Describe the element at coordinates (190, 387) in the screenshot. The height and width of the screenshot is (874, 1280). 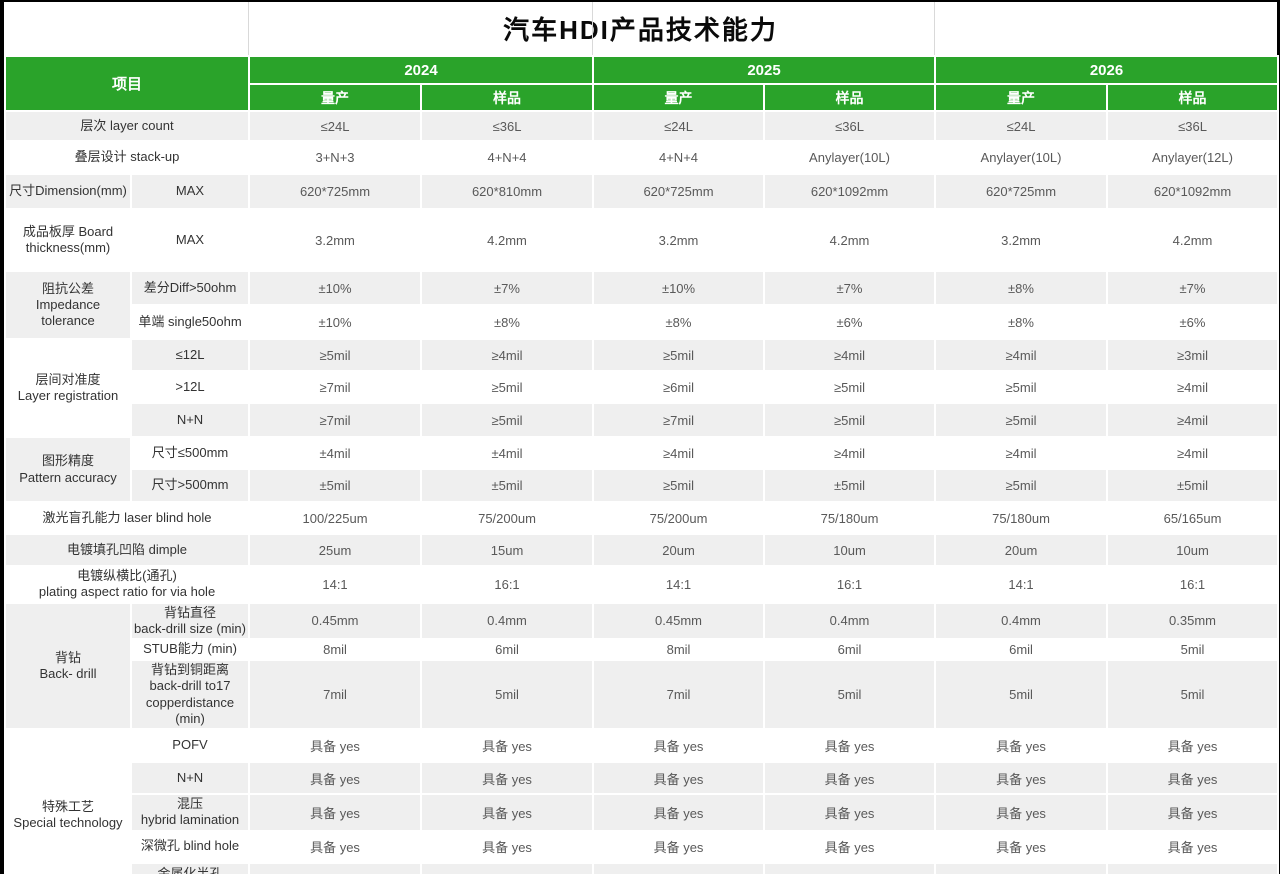
I see `row-label: >12L` at that location.